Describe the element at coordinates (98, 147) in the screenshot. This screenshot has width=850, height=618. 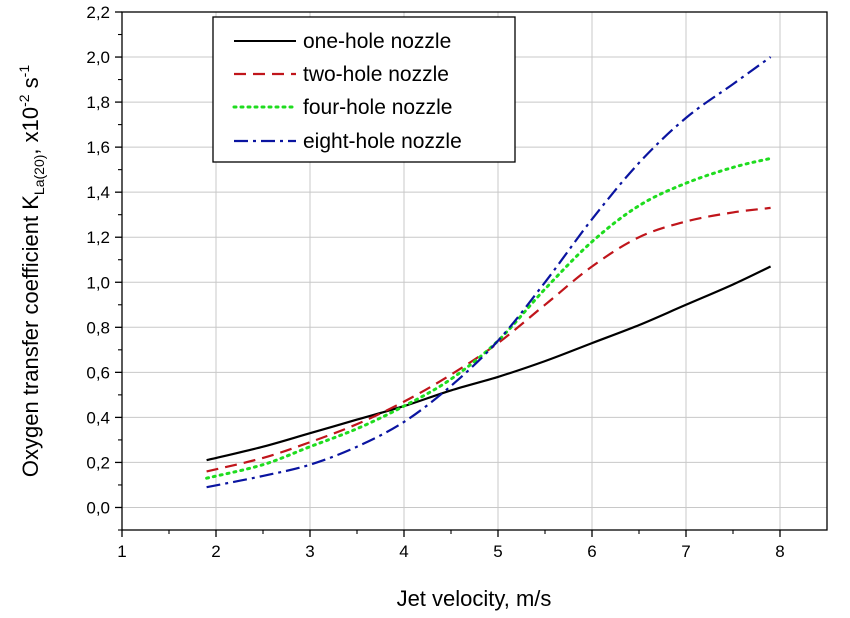
I see `y-tick-label: 1,6` at that location.